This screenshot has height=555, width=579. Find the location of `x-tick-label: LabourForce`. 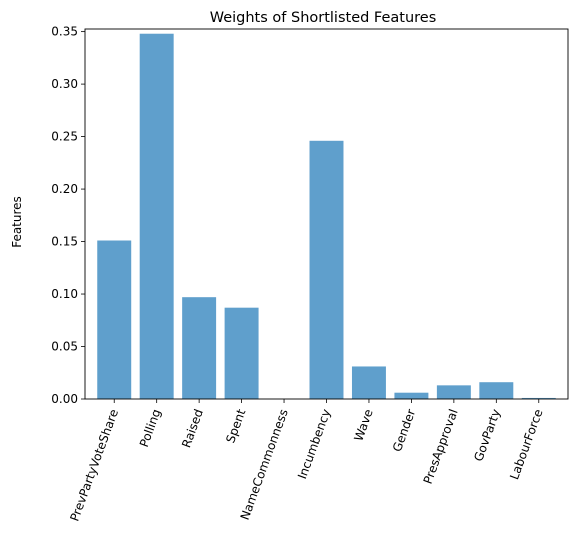

x-tick-label: LabourForce is located at coordinates (526, 444).